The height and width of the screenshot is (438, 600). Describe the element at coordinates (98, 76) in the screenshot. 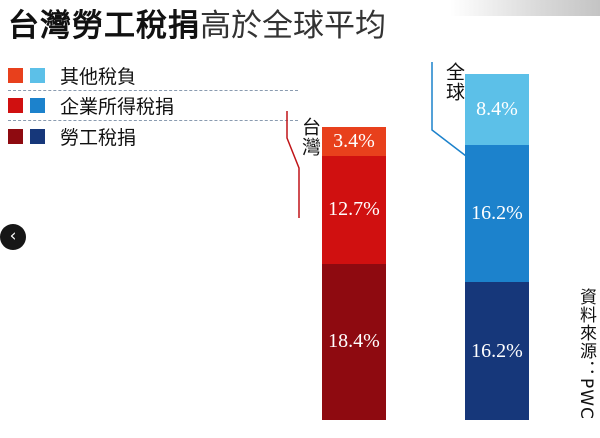

I see `legend-label-other: 其他稅負` at that location.